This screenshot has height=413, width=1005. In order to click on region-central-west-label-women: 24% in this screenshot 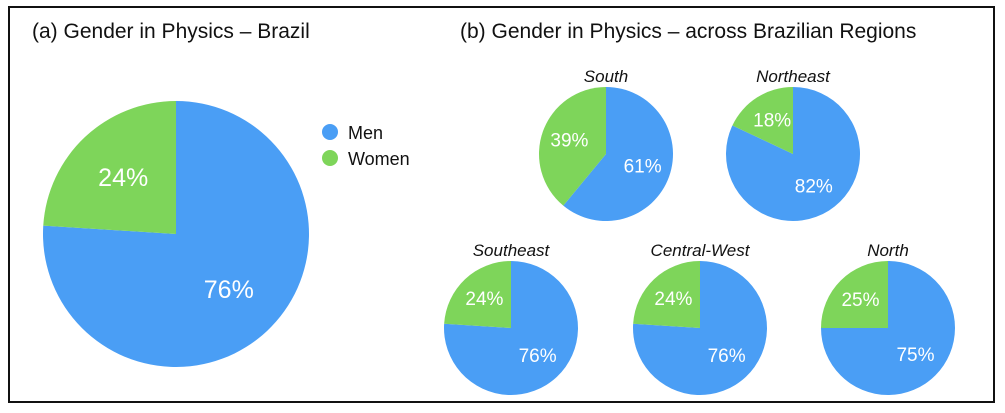, I will do `click(673, 299)`.